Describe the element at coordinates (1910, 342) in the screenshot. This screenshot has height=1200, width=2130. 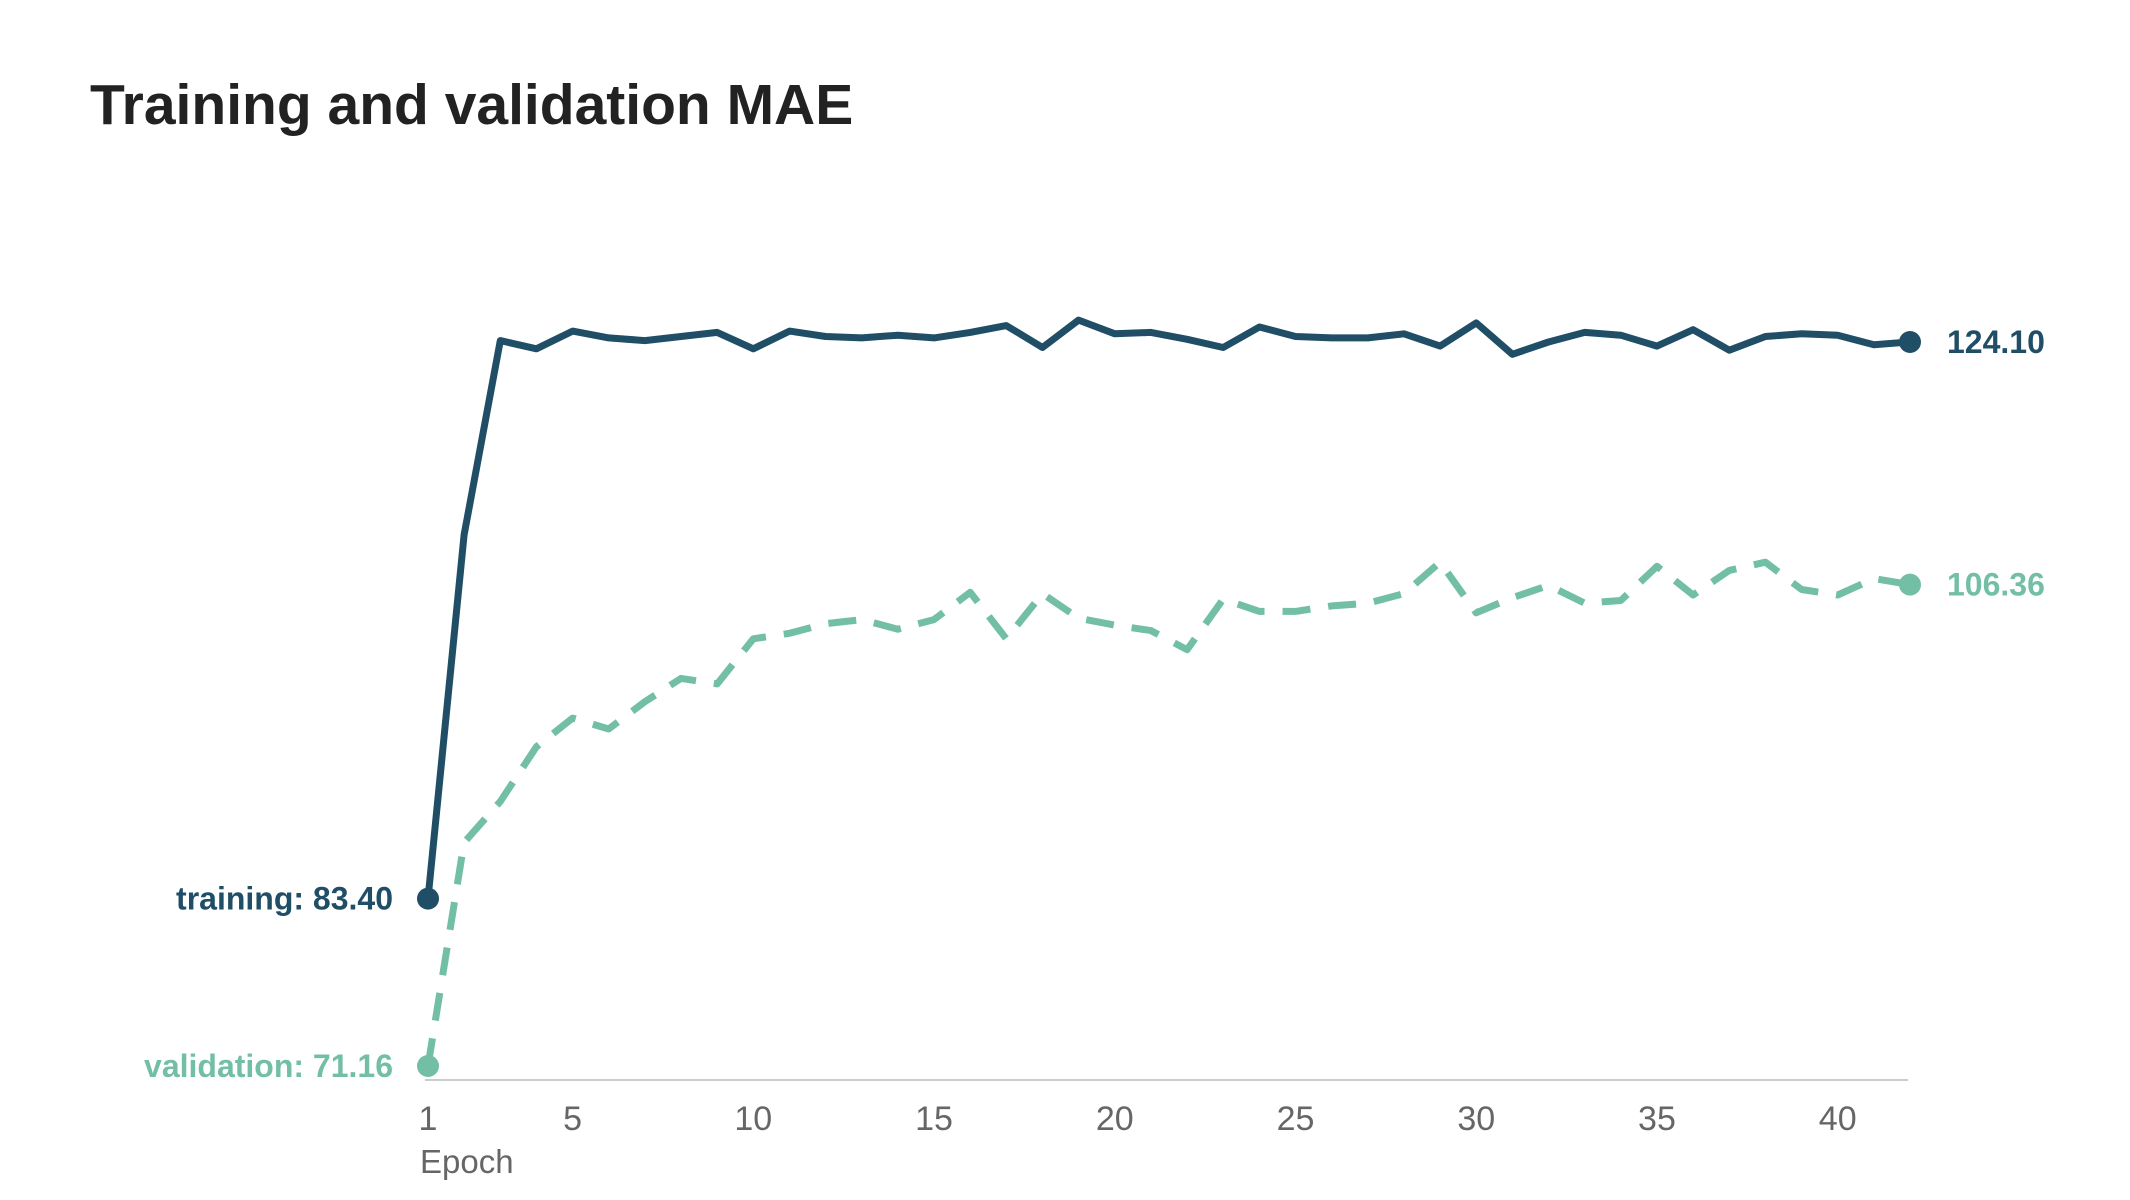
I see `end-point-training` at that location.